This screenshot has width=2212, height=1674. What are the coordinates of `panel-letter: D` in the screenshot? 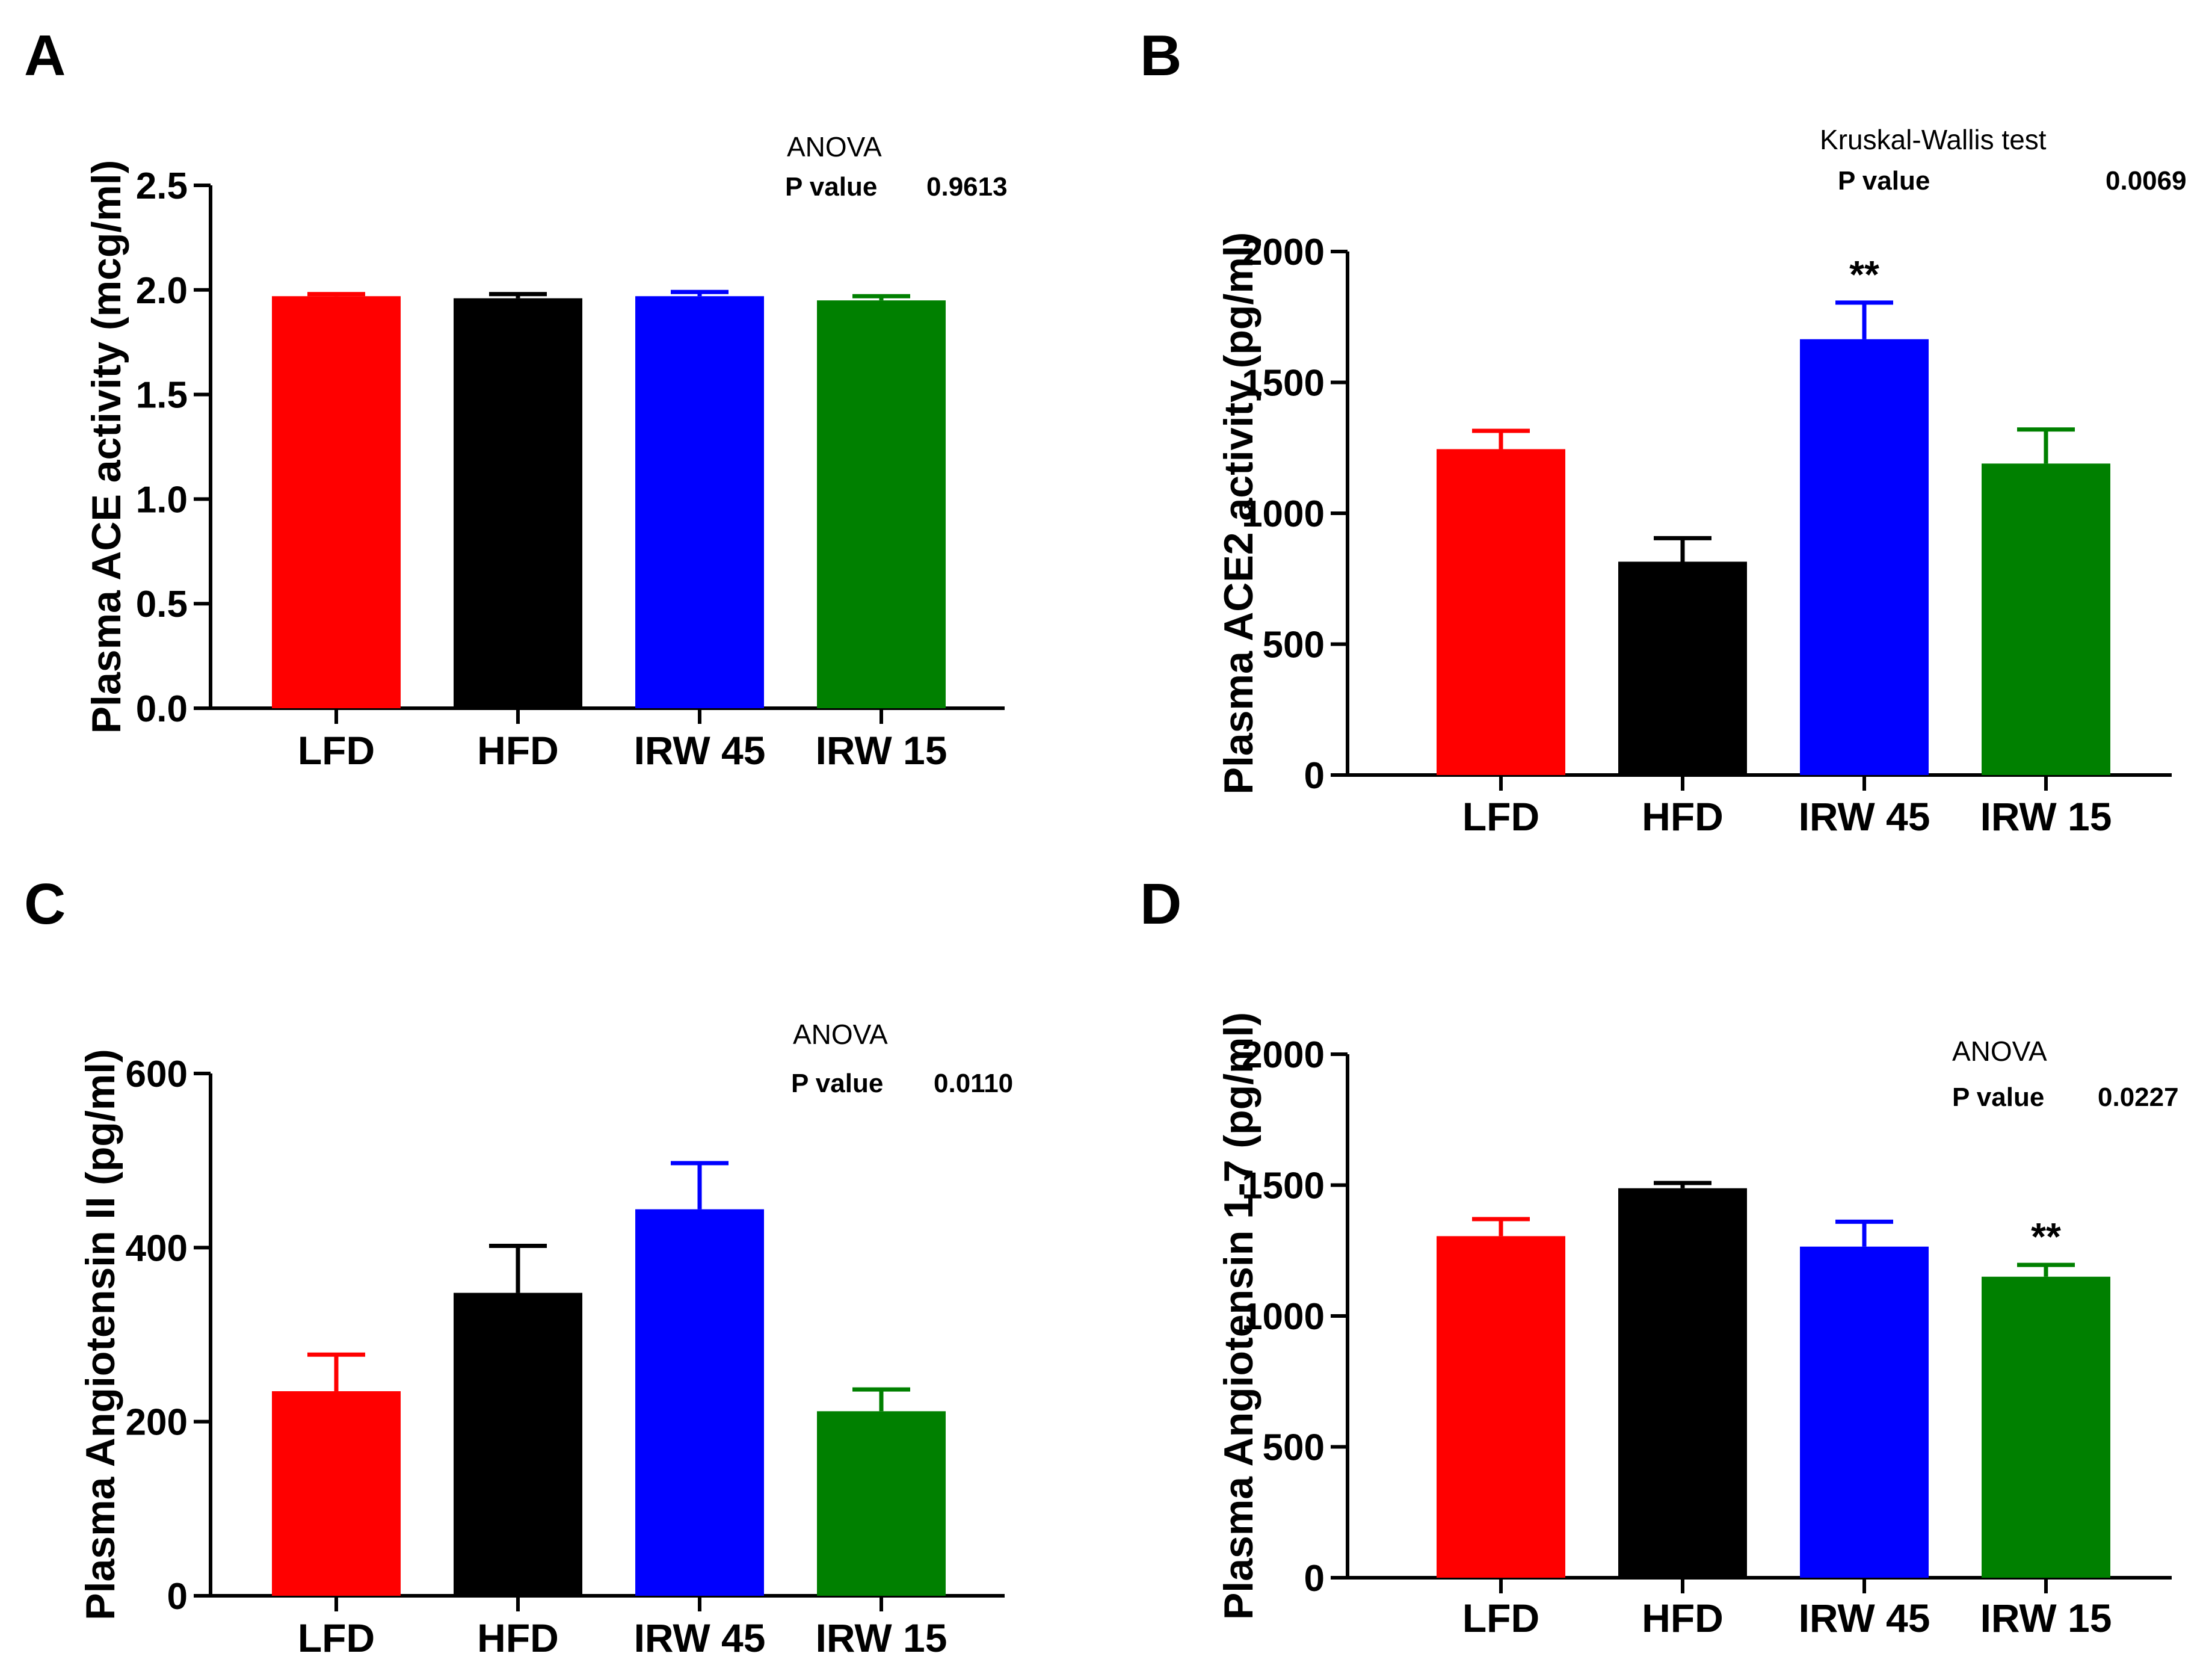 It's located at (1160, 904).